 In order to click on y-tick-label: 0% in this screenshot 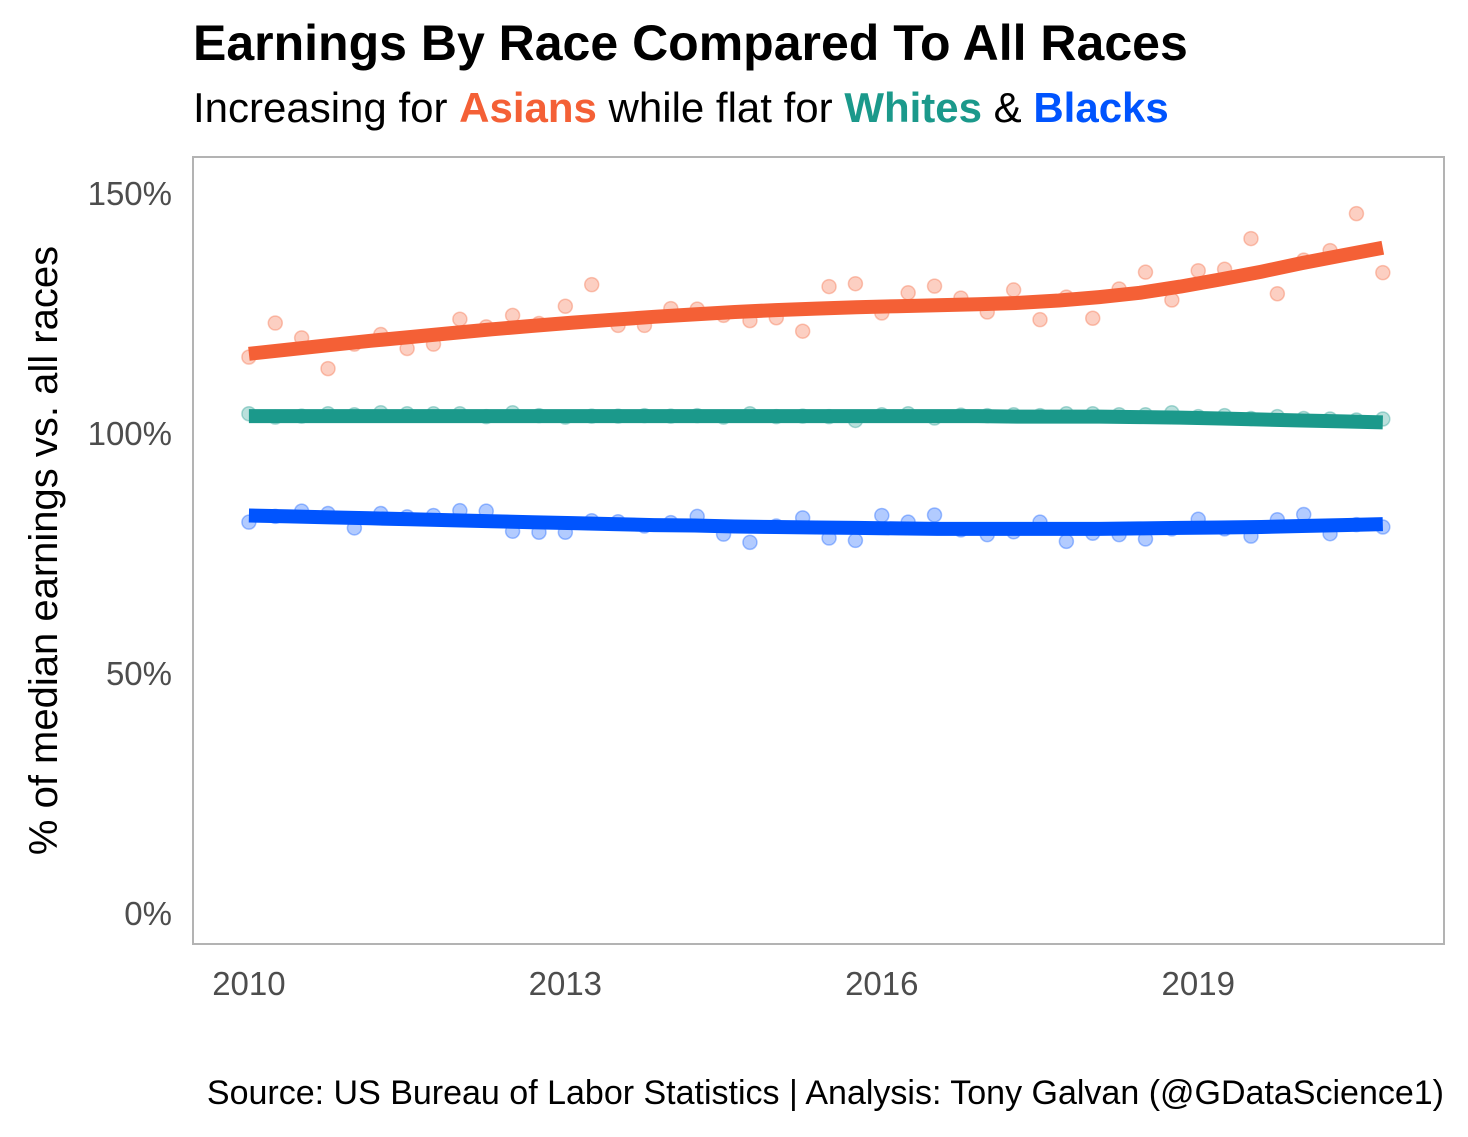, I will do `click(148, 913)`.